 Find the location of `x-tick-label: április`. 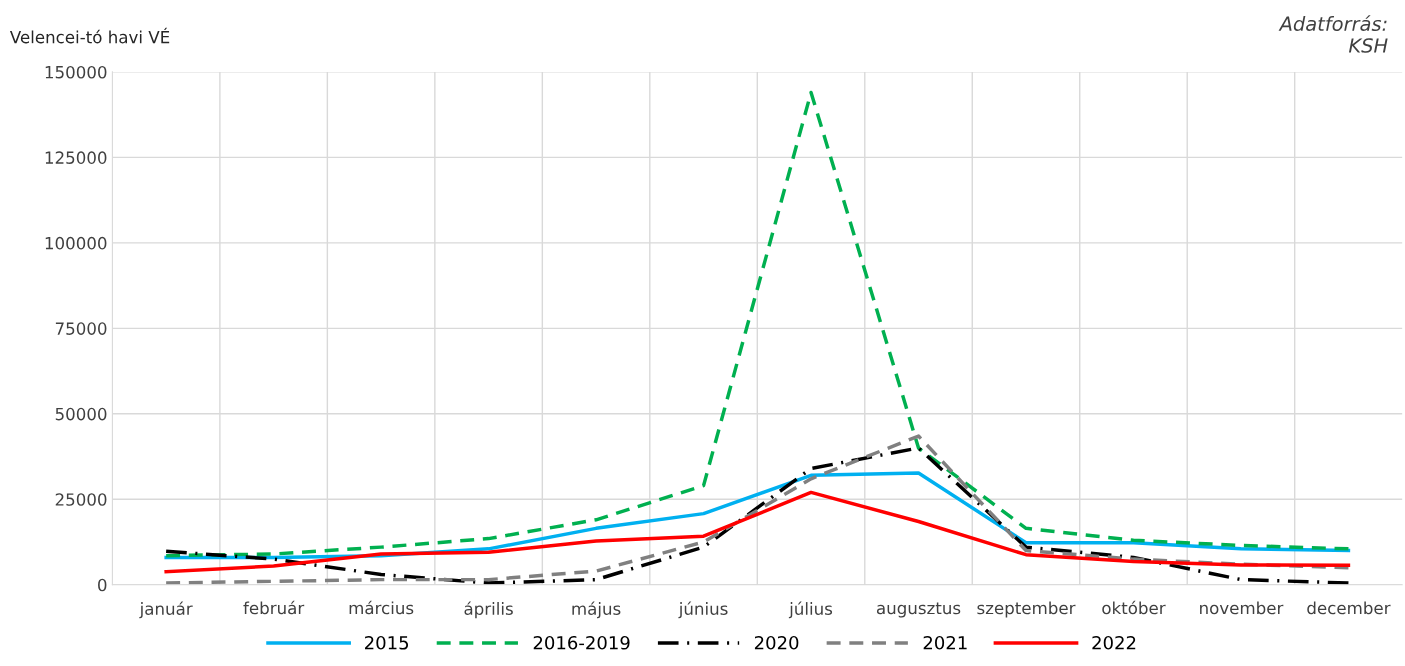

x-tick-label: április is located at coordinates (488, 610).